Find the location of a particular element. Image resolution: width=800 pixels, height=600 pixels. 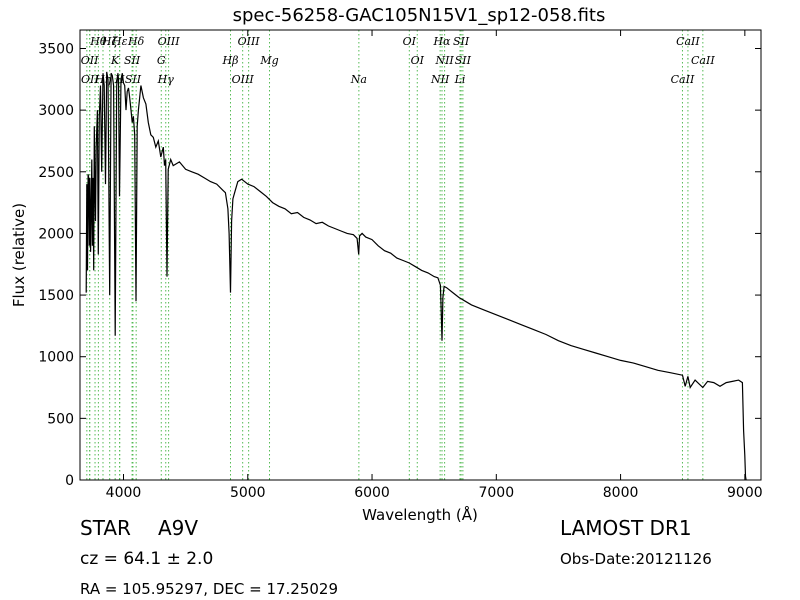

line-marker-label: Hδ is located at coordinates (136, 41).